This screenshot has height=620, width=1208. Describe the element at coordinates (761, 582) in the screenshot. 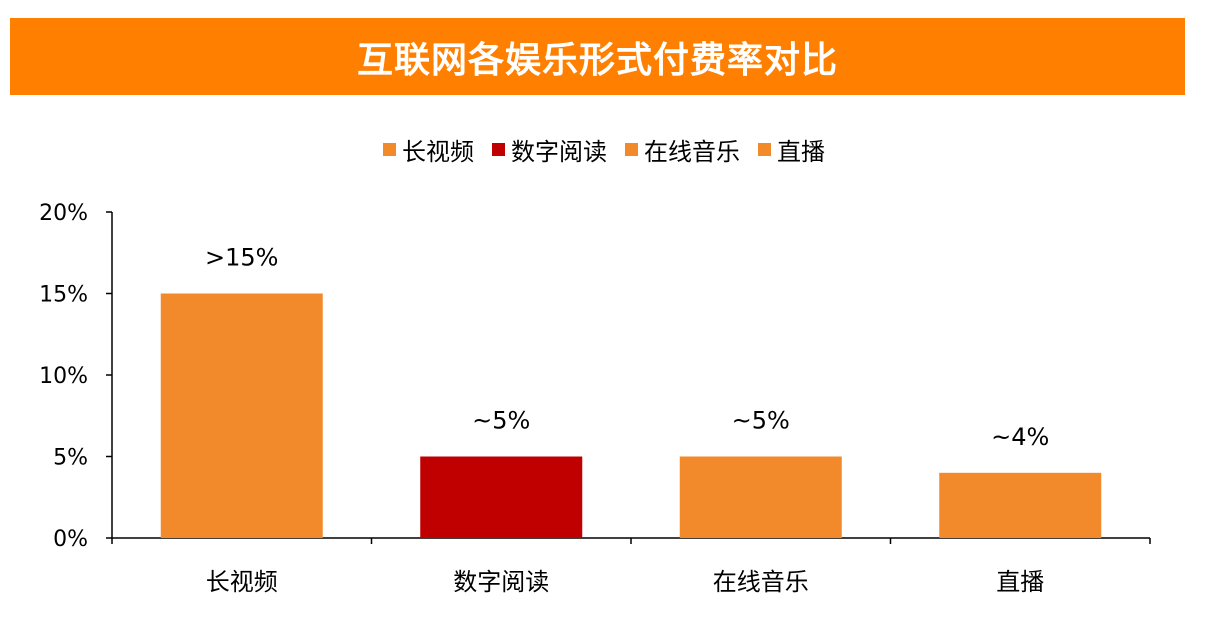

I see `x-tick-label: 在线音乐` at that location.